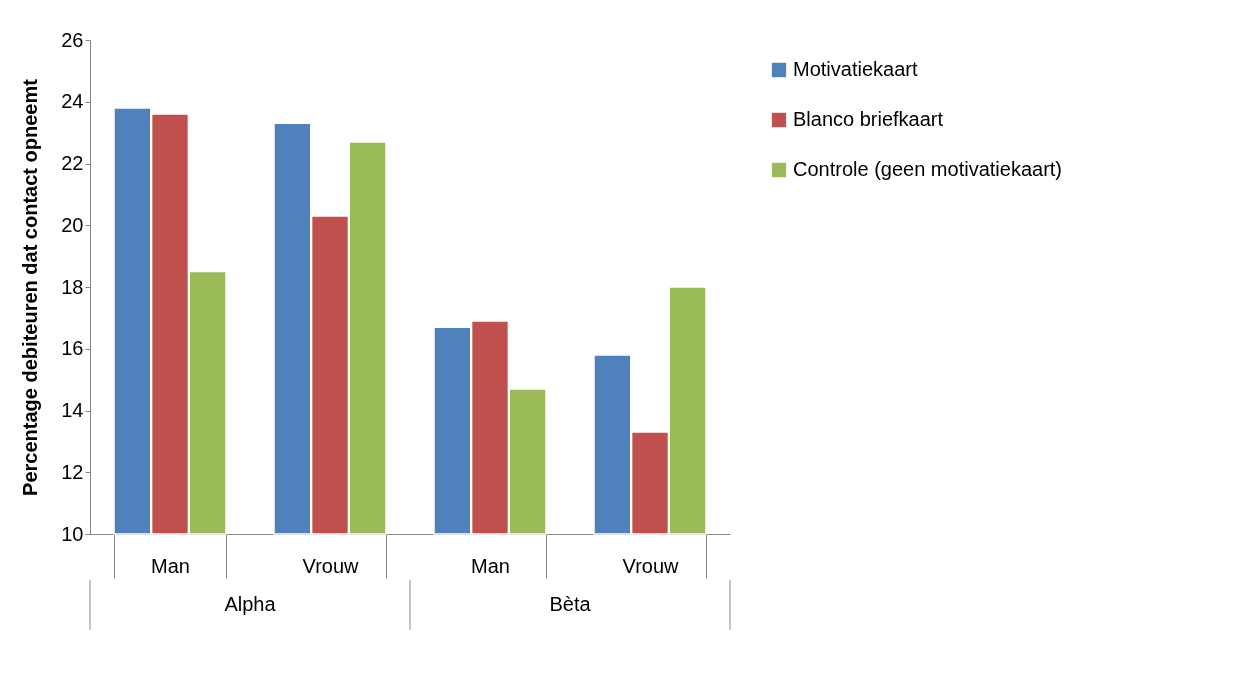 Image resolution: width=1233 pixels, height=675 pixels. I want to click on y-tick-label: 18, so click(72, 286).